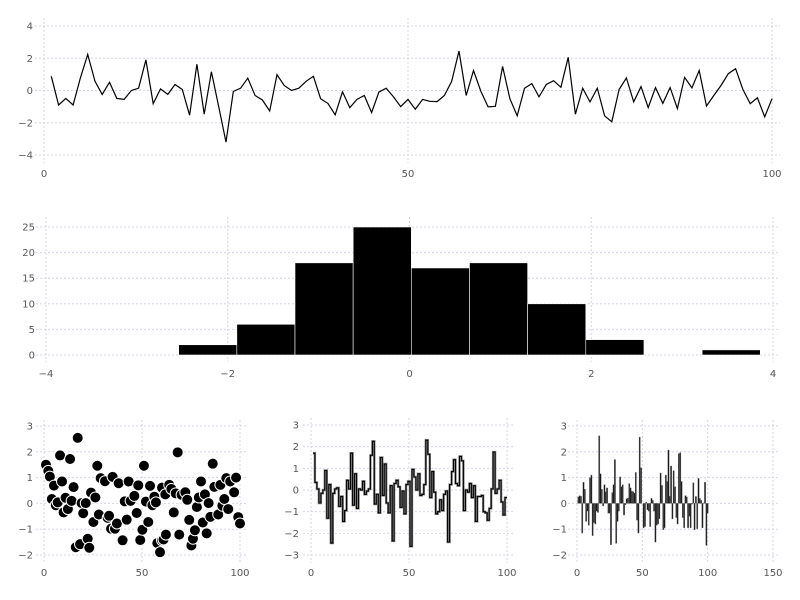  I want to click on x-tick-label: −4, so click(46, 374).